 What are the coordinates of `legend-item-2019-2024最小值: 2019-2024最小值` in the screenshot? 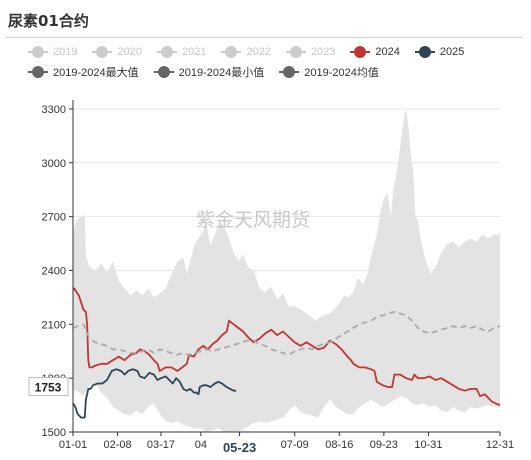 It's located at (209, 72).